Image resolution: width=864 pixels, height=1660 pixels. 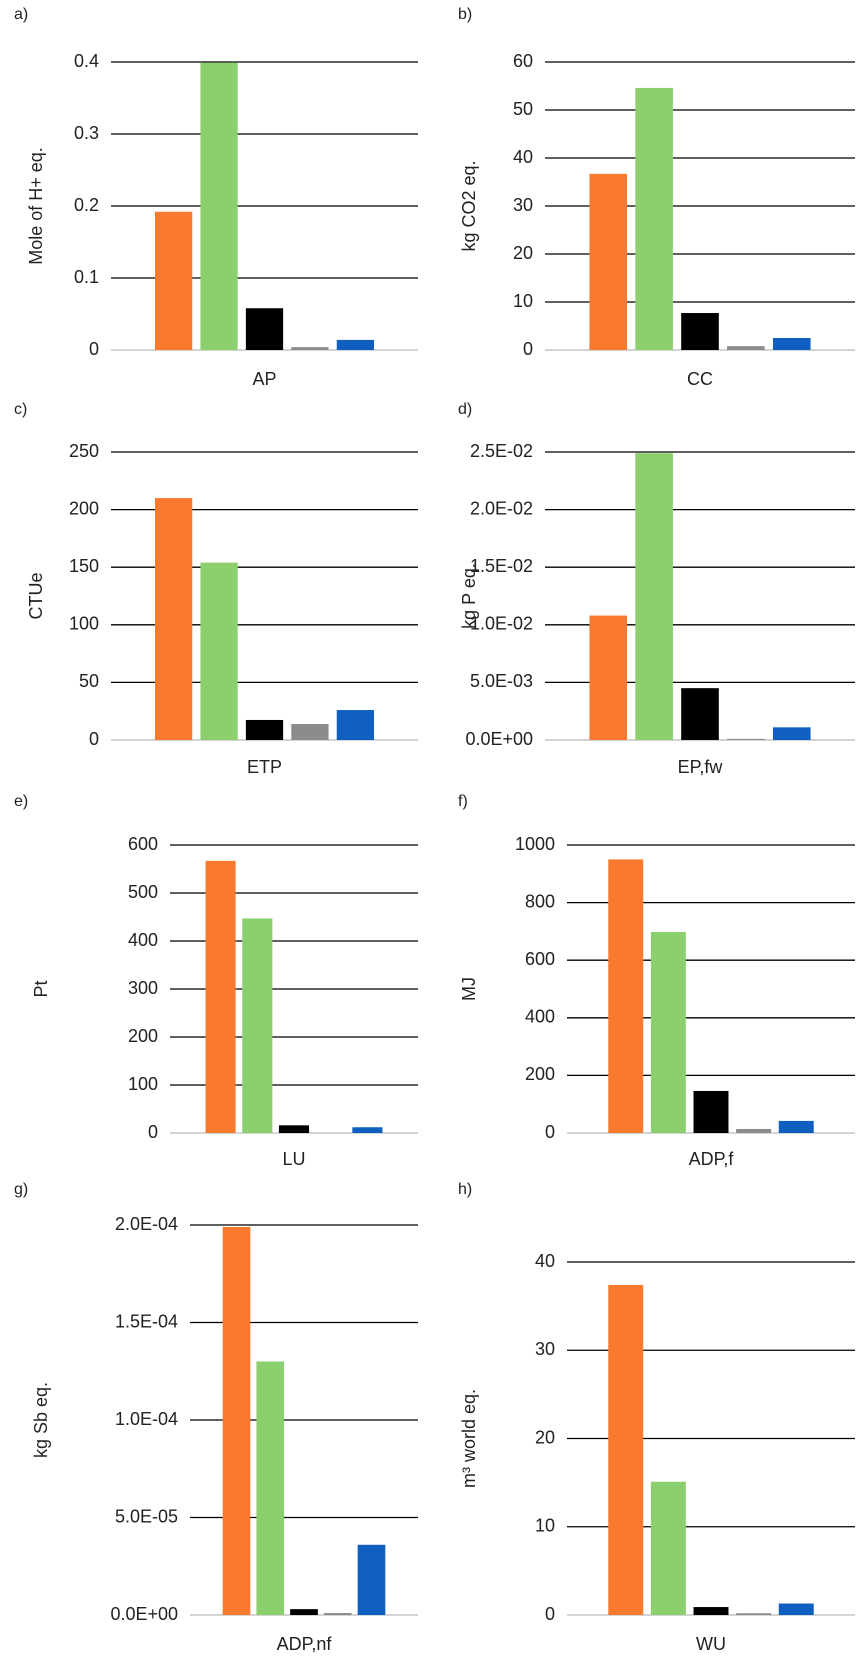 I want to click on x-axis-label: LU, so click(x=293, y=1159).